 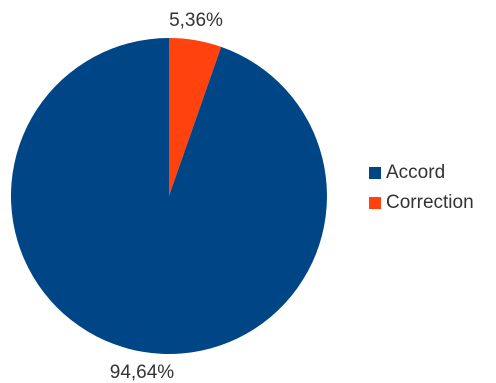 I want to click on legend-label-accord: Accord, so click(x=416, y=172).